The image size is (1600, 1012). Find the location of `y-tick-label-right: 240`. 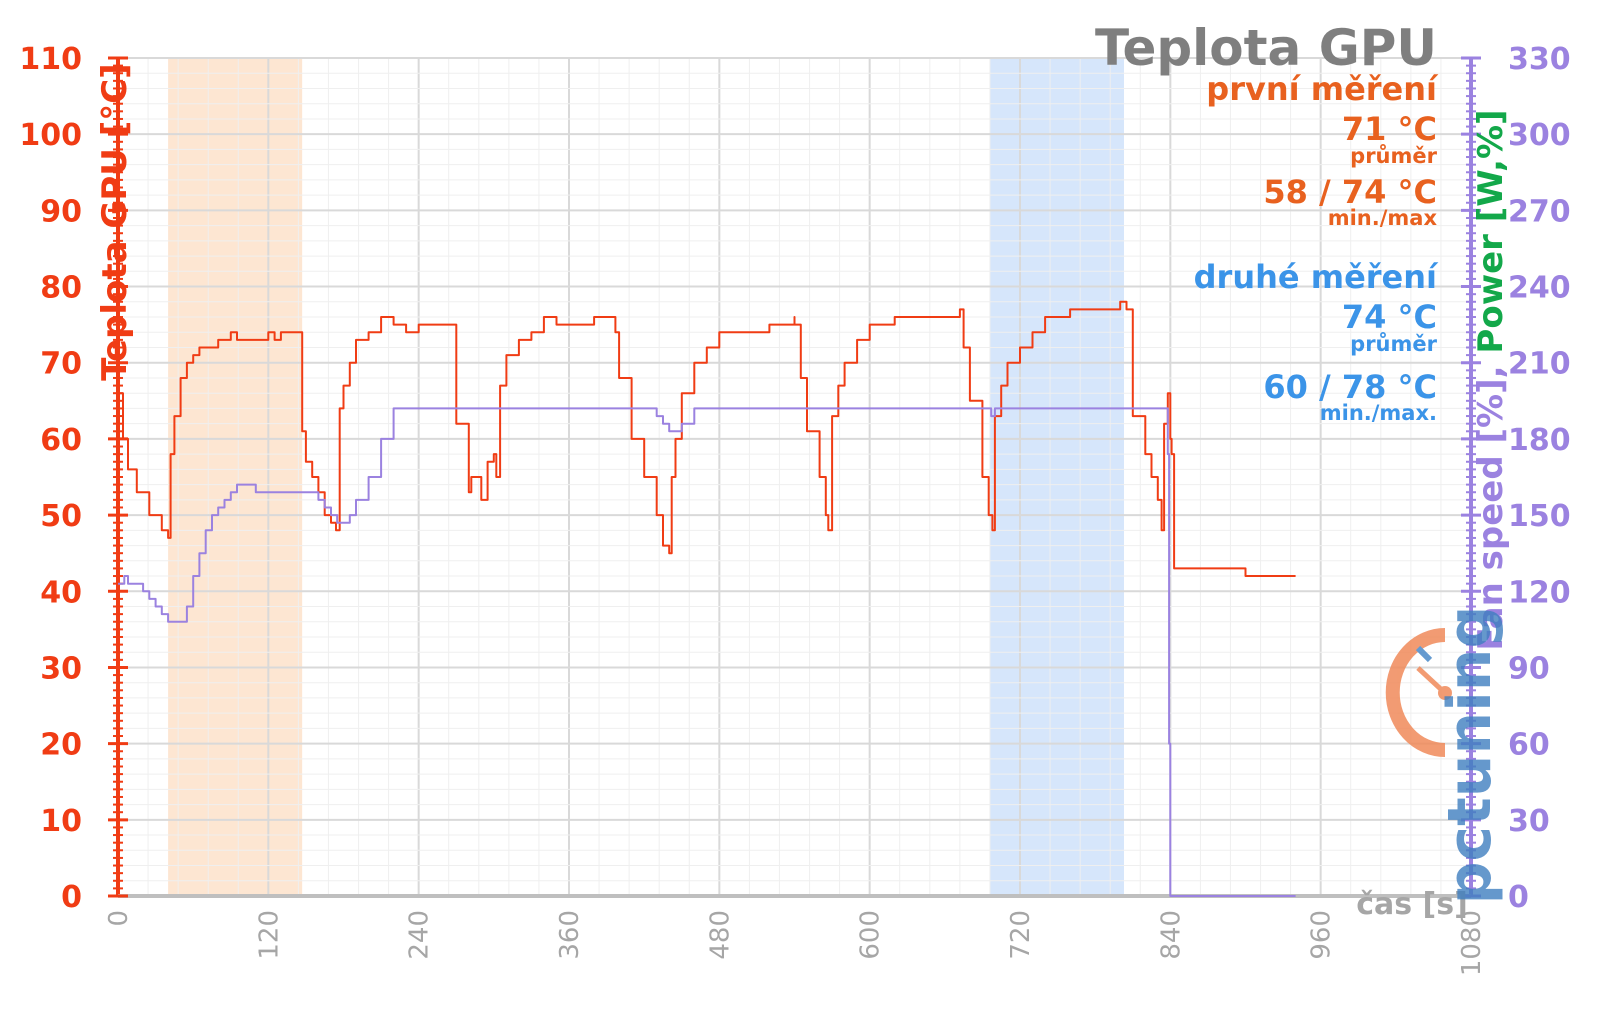

y-tick-label-right: 240 is located at coordinates (1539, 288).